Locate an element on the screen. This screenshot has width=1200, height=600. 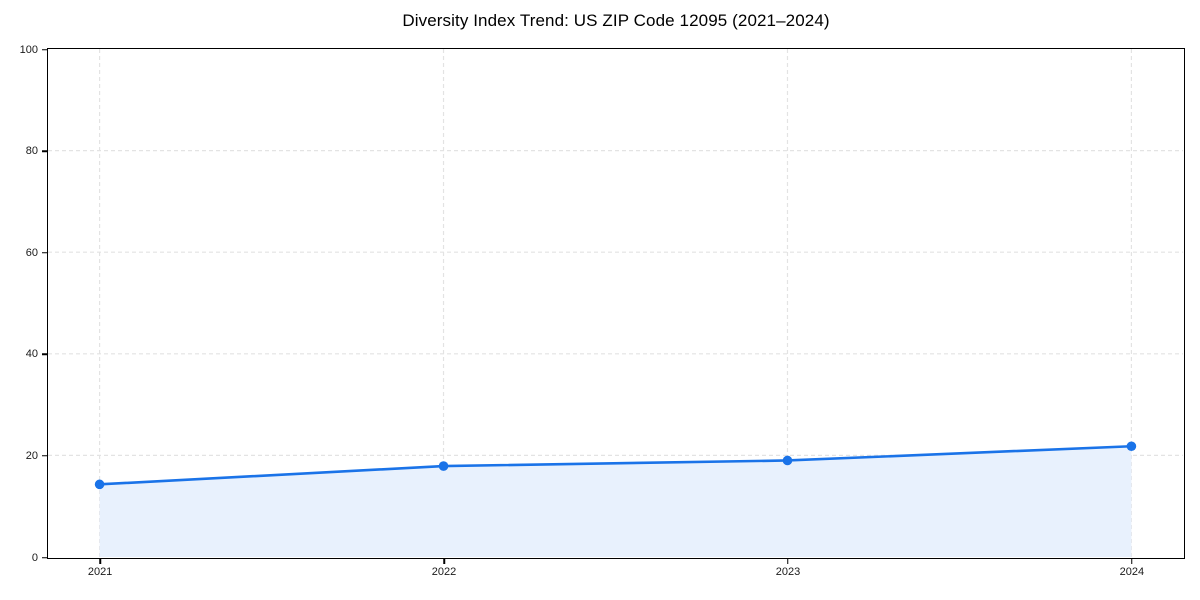
x-tick-label: 2023 is located at coordinates (788, 572).